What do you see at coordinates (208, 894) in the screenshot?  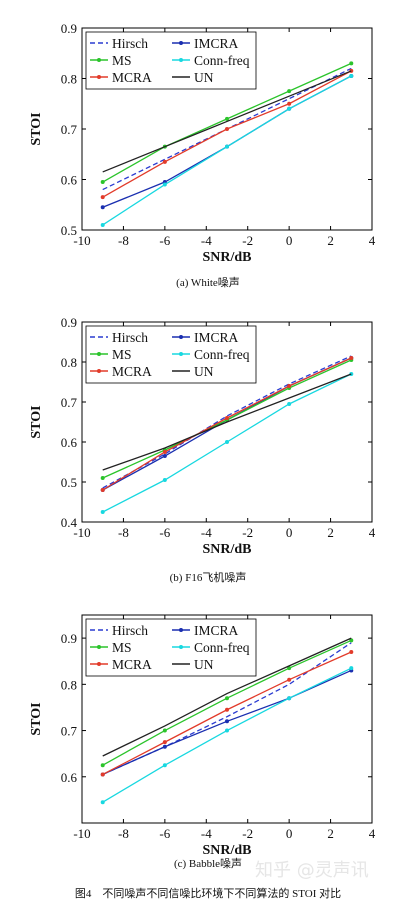 I see `figure-caption: 图4 不同噪声不同信噪比环境下不同算法的 STOI 对比` at bounding box center [208, 894].